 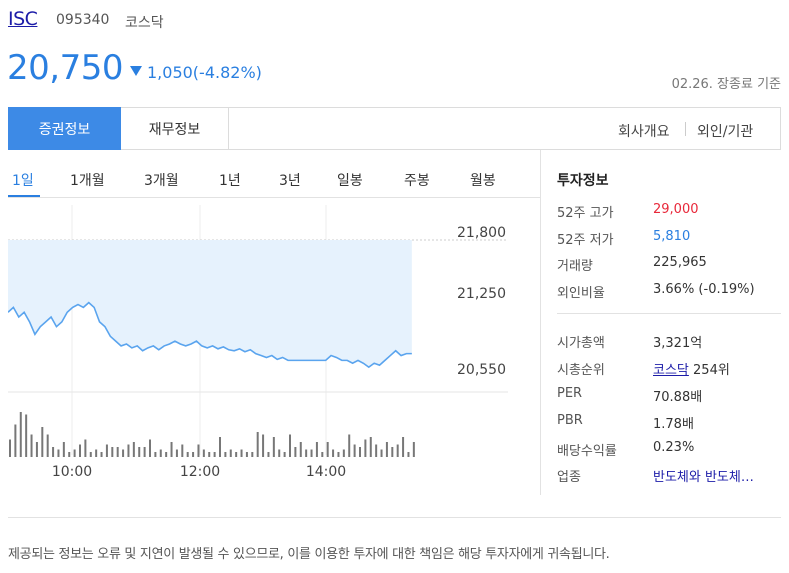 I want to click on period-tab-3y: 3년, so click(x=290, y=181).